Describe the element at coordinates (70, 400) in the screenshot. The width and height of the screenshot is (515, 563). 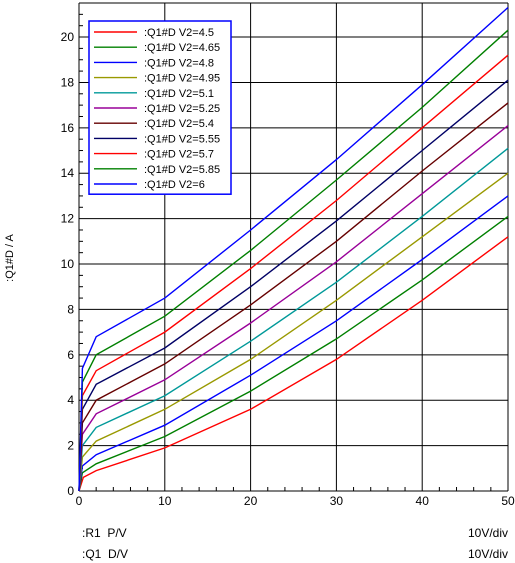
I see `y-tick-label: 4` at that location.